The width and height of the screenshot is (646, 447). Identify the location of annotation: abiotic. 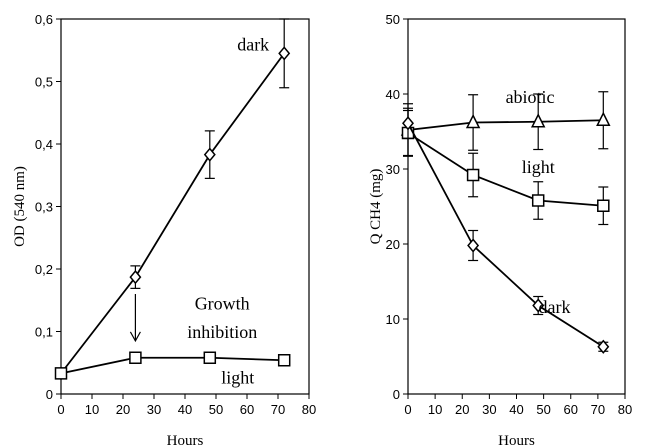
(530, 97).